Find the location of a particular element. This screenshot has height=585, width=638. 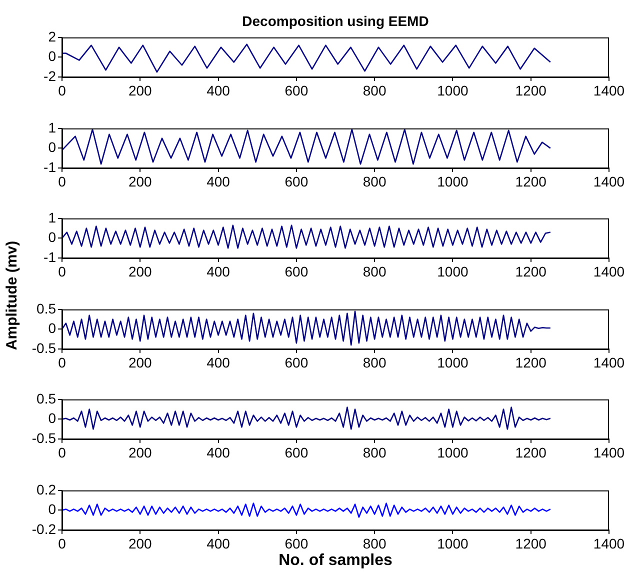

y-tick-label: -2 is located at coordinates (50, 76).